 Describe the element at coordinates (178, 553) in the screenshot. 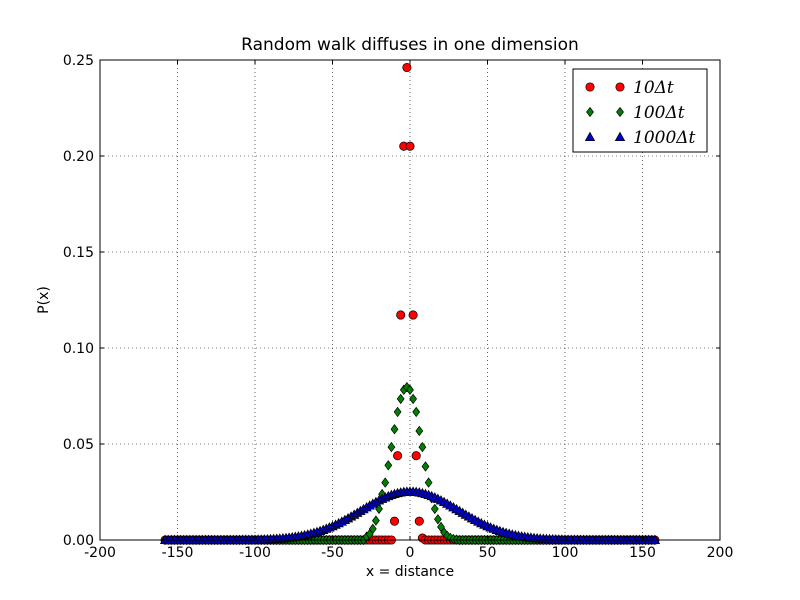

I see `x-tick-label: -150` at that location.